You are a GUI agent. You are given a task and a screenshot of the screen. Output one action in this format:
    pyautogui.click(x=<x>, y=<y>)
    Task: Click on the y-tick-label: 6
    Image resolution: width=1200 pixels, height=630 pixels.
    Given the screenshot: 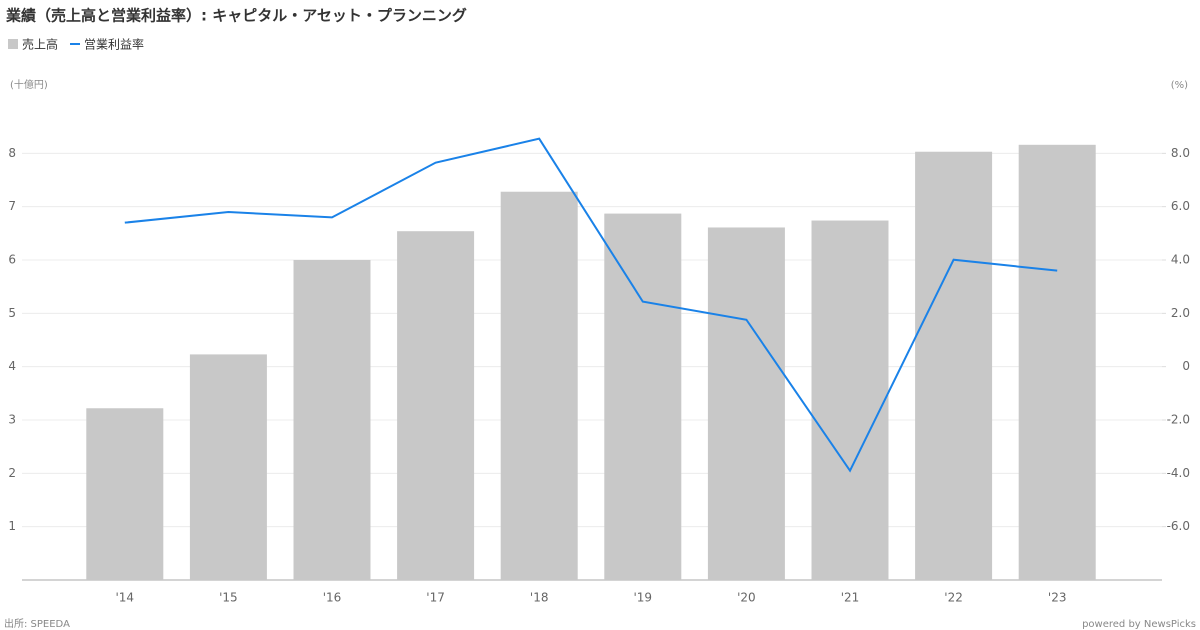 What is the action you would take?
    pyautogui.click(x=12, y=260)
    